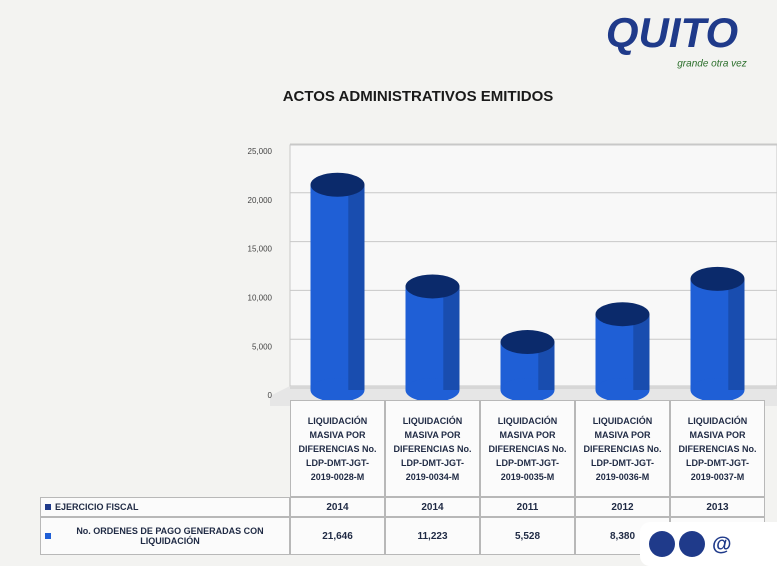  I want to click on logo: QUITO grande otra vez, so click(676, 39).